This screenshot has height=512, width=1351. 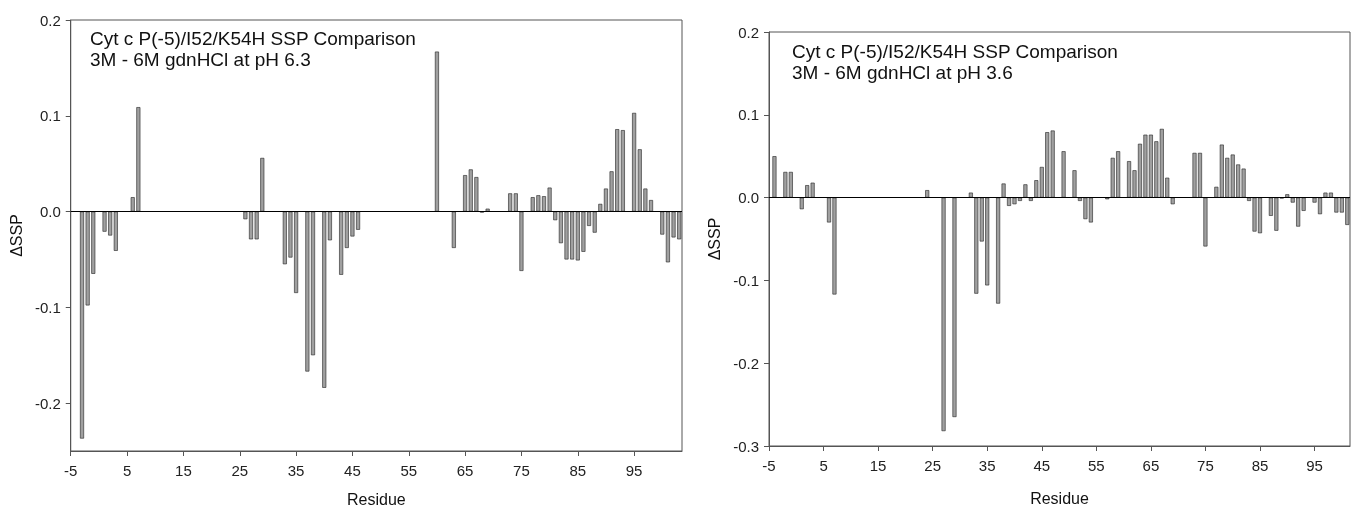 I want to click on text: Cyt c P(-5)/I52/K54H SSP Comparison, so click(x=955, y=51).